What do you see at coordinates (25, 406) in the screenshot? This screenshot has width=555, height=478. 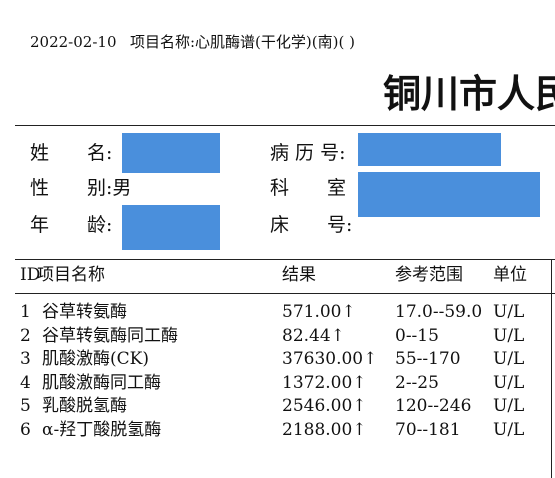 I see `row-id: 5` at bounding box center [25, 406].